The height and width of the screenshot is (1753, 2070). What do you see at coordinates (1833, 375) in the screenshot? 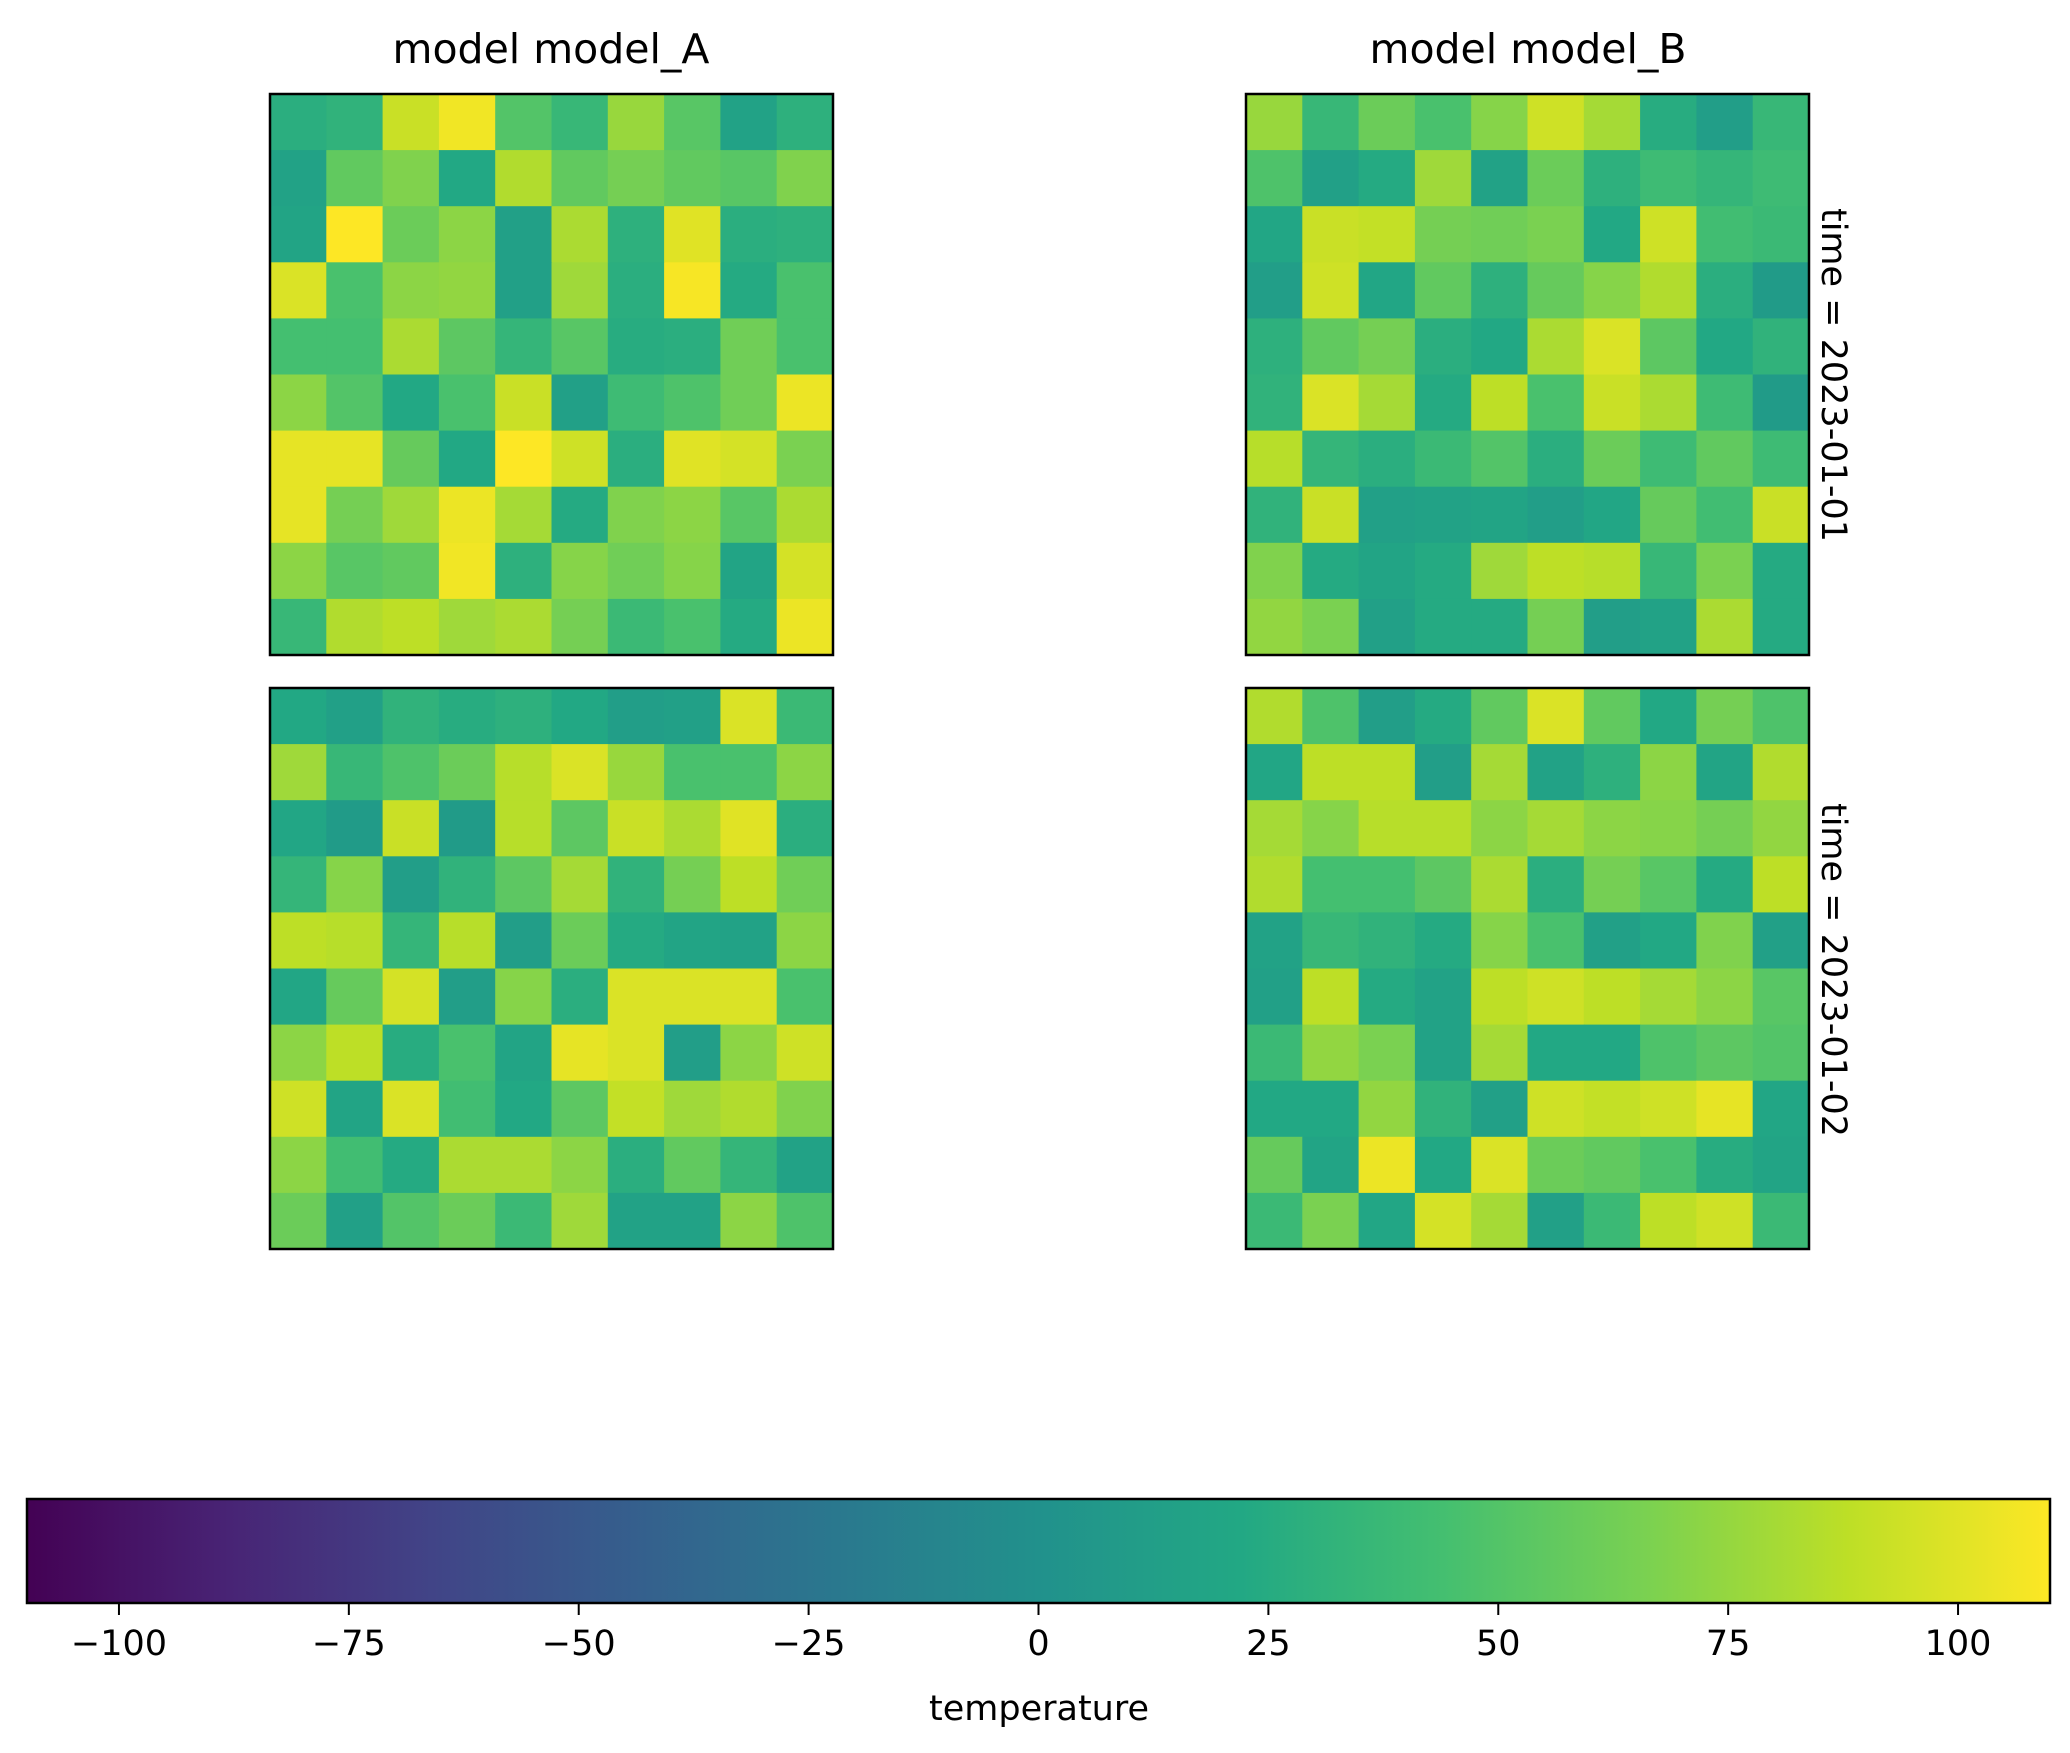
I see `row-title-2023-01-01: time = 2023-01-01` at bounding box center [1833, 375].